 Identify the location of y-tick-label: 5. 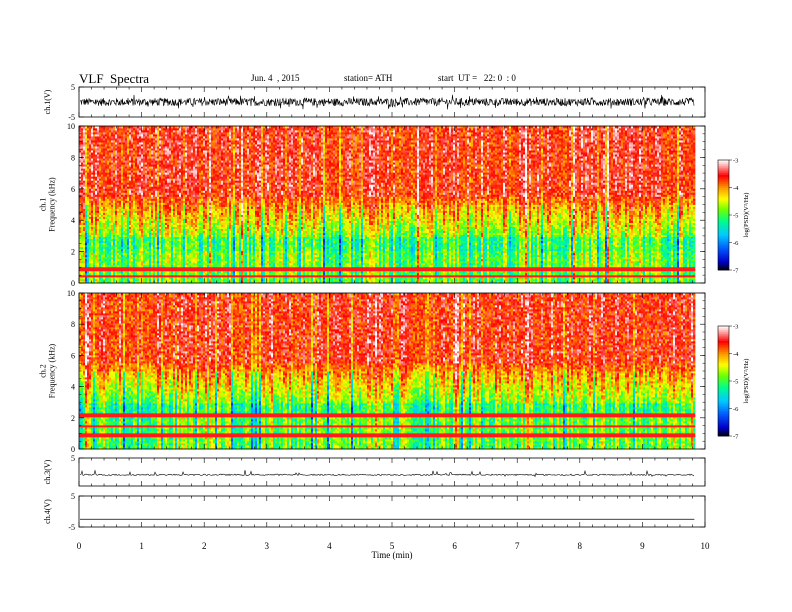
(73, 87).